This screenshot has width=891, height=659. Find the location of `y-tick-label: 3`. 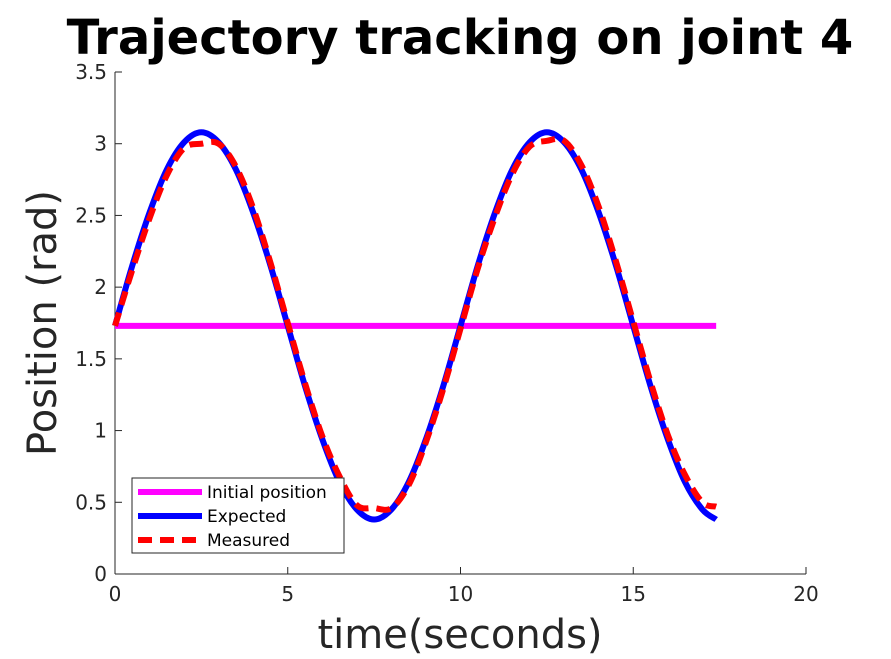

y-tick-label: 3 is located at coordinates (100, 144).